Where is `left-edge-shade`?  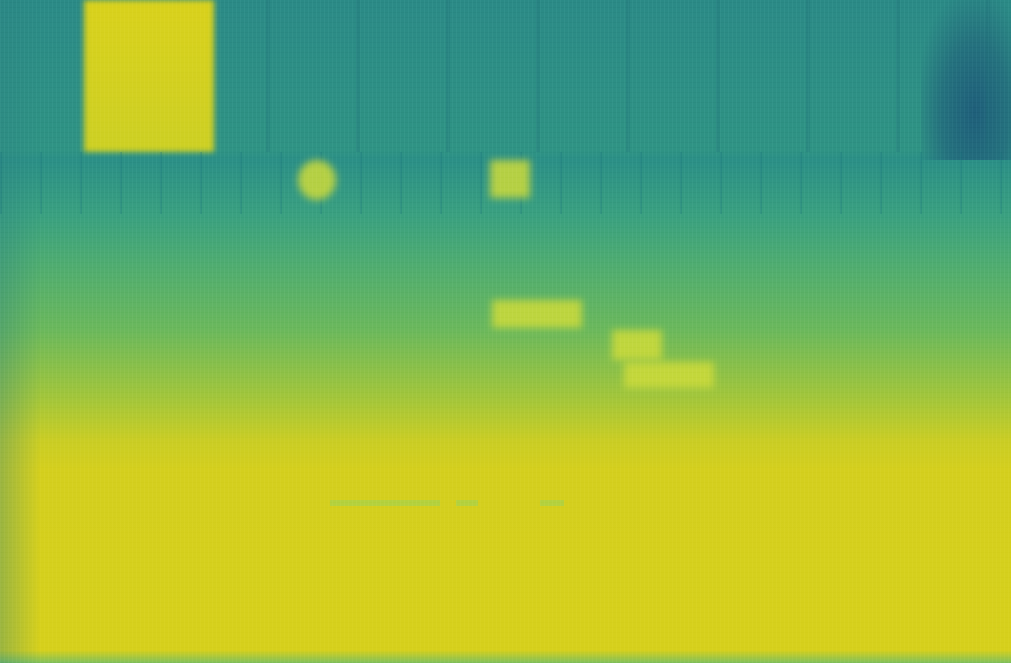 left-edge-shade is located at coordinates (20, 331).